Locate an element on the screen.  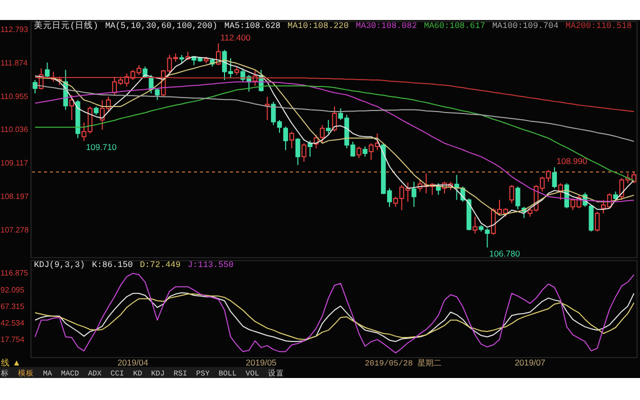
legend-title: MA(5,10,30,60,100,200) is located at coordinates (161, 26).